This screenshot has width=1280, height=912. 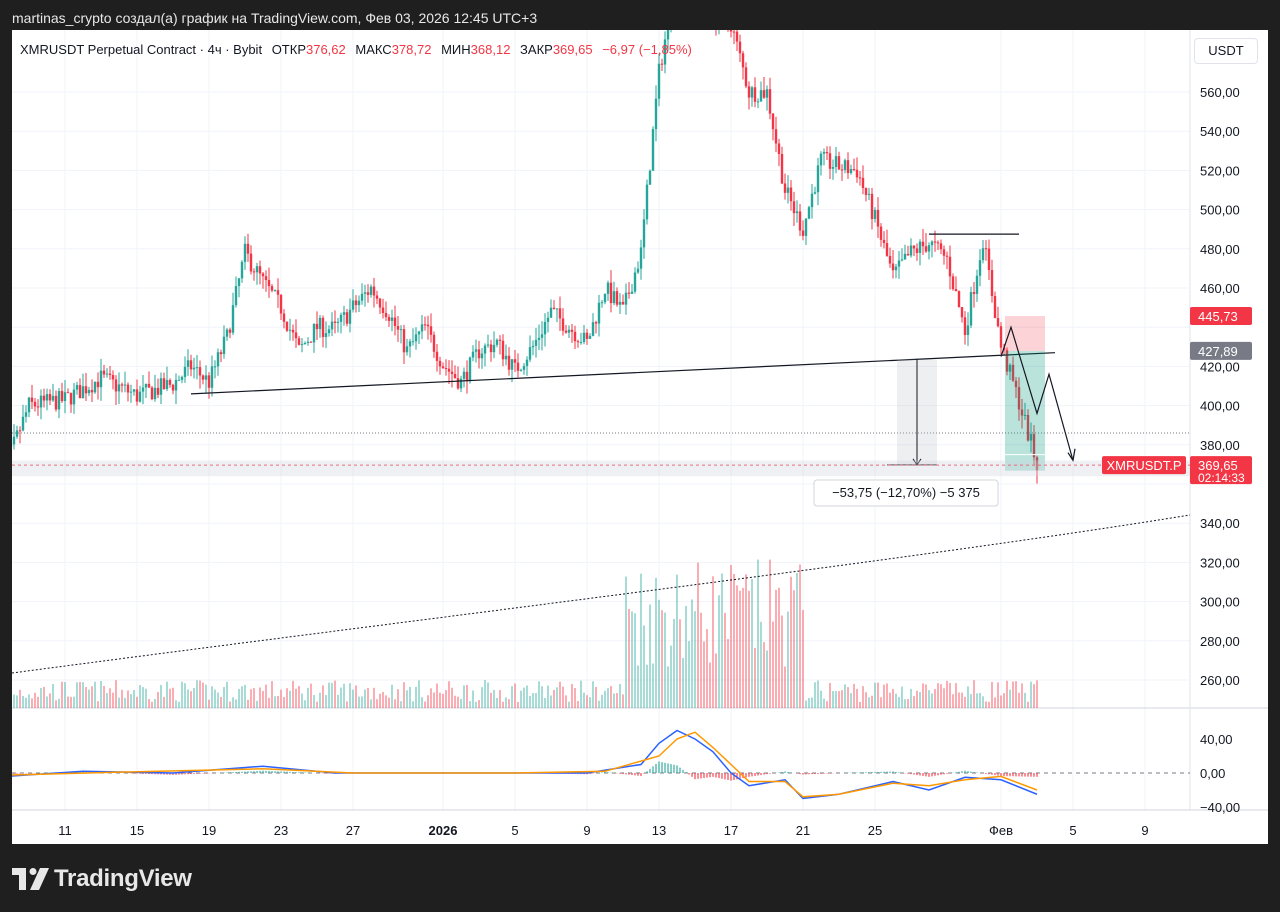 I want to click on currency-button: USDT, so click(x=1226, y=51).